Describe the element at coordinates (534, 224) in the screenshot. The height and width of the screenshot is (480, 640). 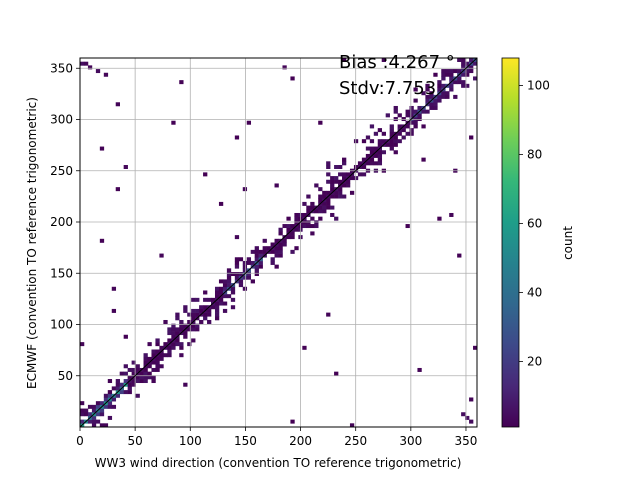
I see `colorbar-tick-label: 60` at that location.